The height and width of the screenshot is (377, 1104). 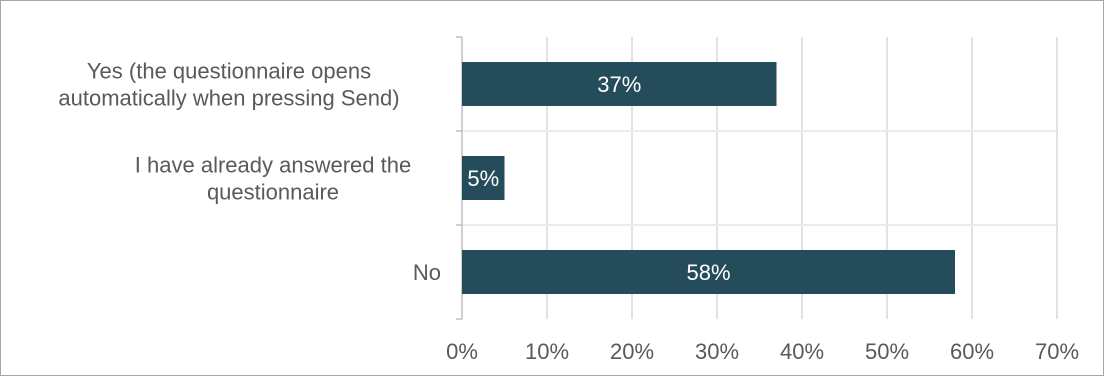 What do you see at coordinates (887, 351) in the screenshot?
I see `x-tick-label: 50%` at bounding box center [887, 351].